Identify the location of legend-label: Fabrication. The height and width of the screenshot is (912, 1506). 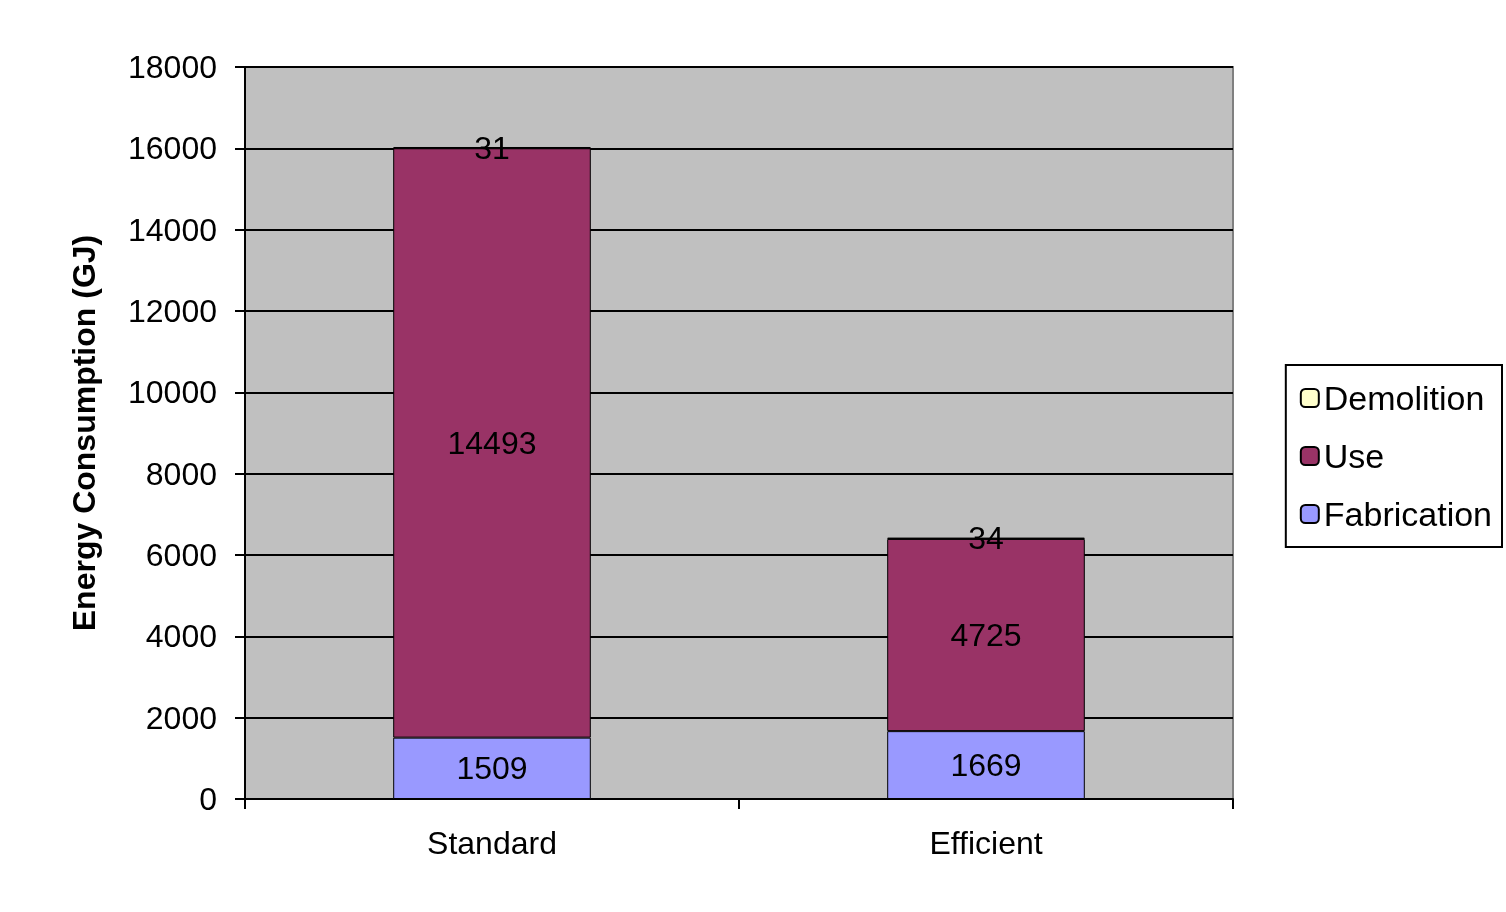
(1408, 514).